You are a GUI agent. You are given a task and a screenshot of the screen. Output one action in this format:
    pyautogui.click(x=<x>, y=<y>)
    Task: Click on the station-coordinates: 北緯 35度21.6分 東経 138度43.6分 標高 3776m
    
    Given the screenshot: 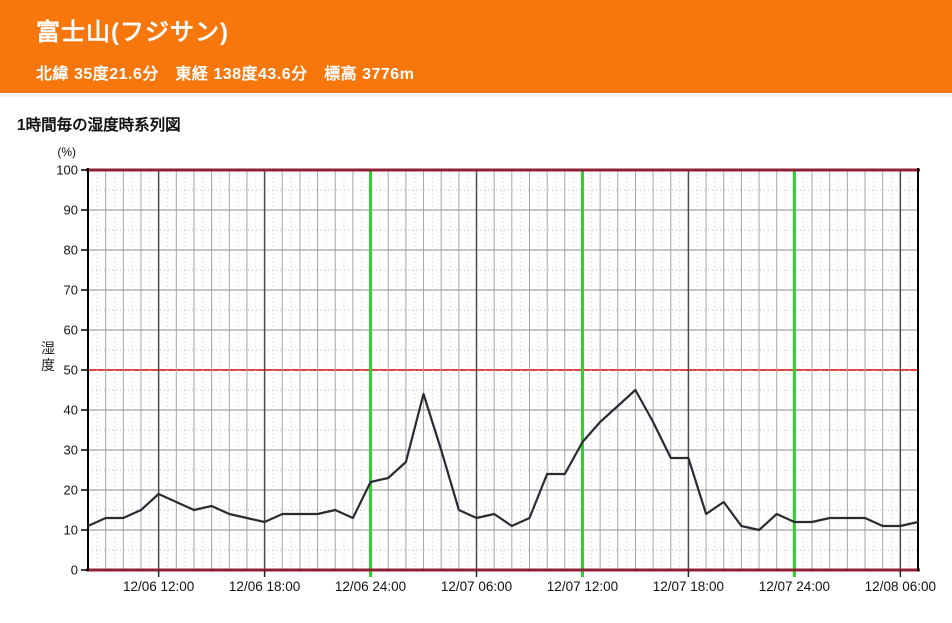 What is the action you would take?
    pyautogui.click(x=225, y=74)
    